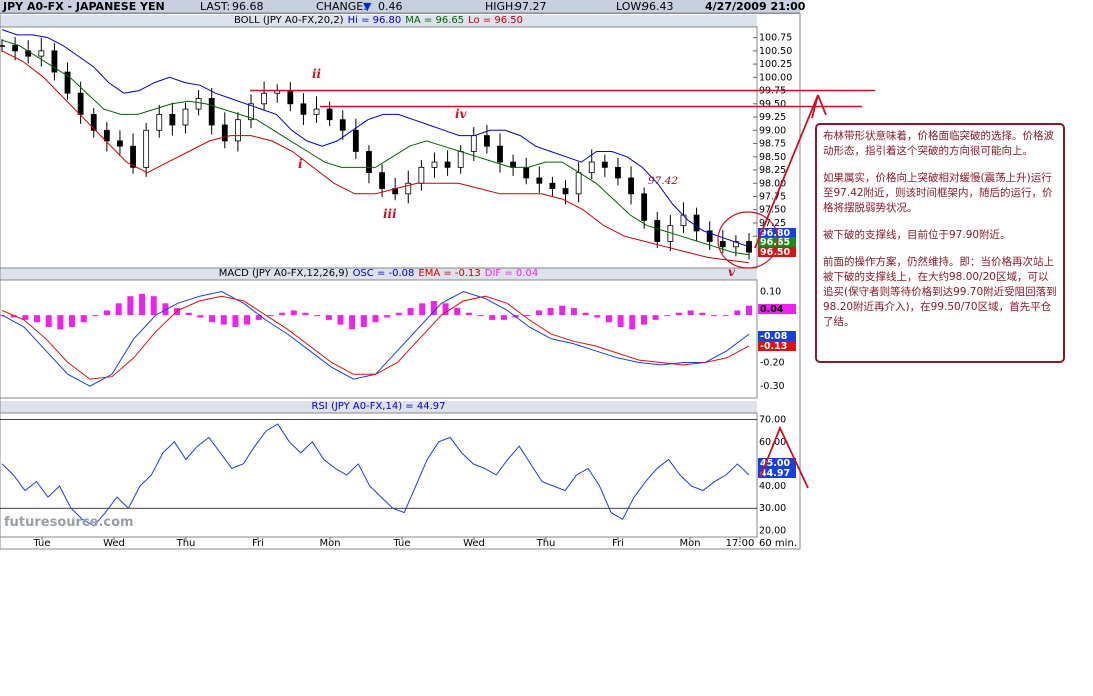 The image size is (1093, 696). I want to click on rsi-axis-tick: 70.00, so click(772, 420).